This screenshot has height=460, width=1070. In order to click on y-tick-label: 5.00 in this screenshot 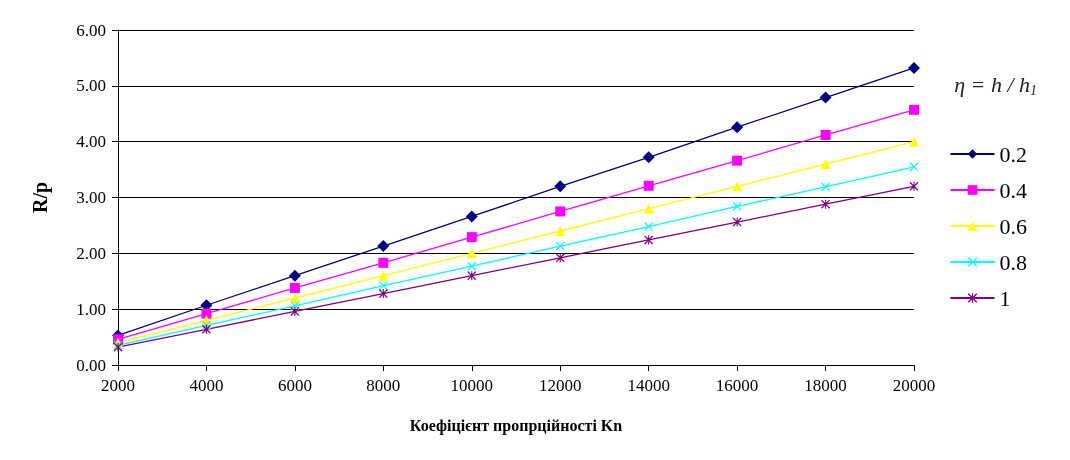, I will do `click(91, 86)`.